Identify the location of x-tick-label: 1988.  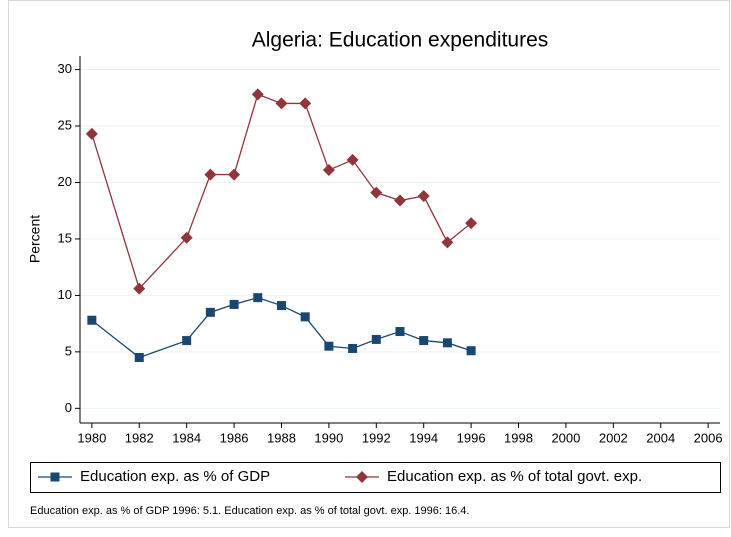
(281, 437).